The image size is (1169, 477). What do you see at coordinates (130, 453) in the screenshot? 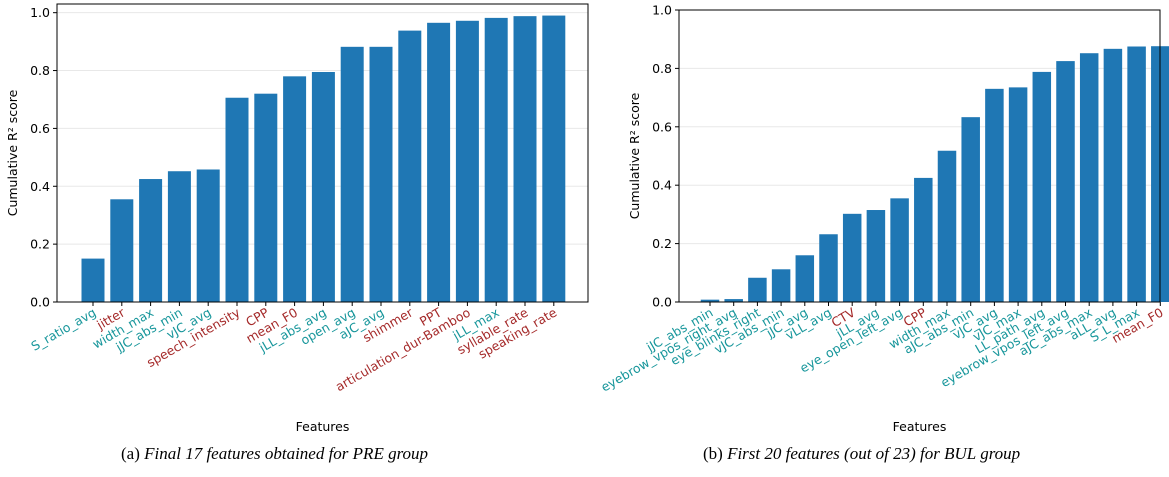
I see `caption-a-label: (a)` at bounding box center [130, 453].